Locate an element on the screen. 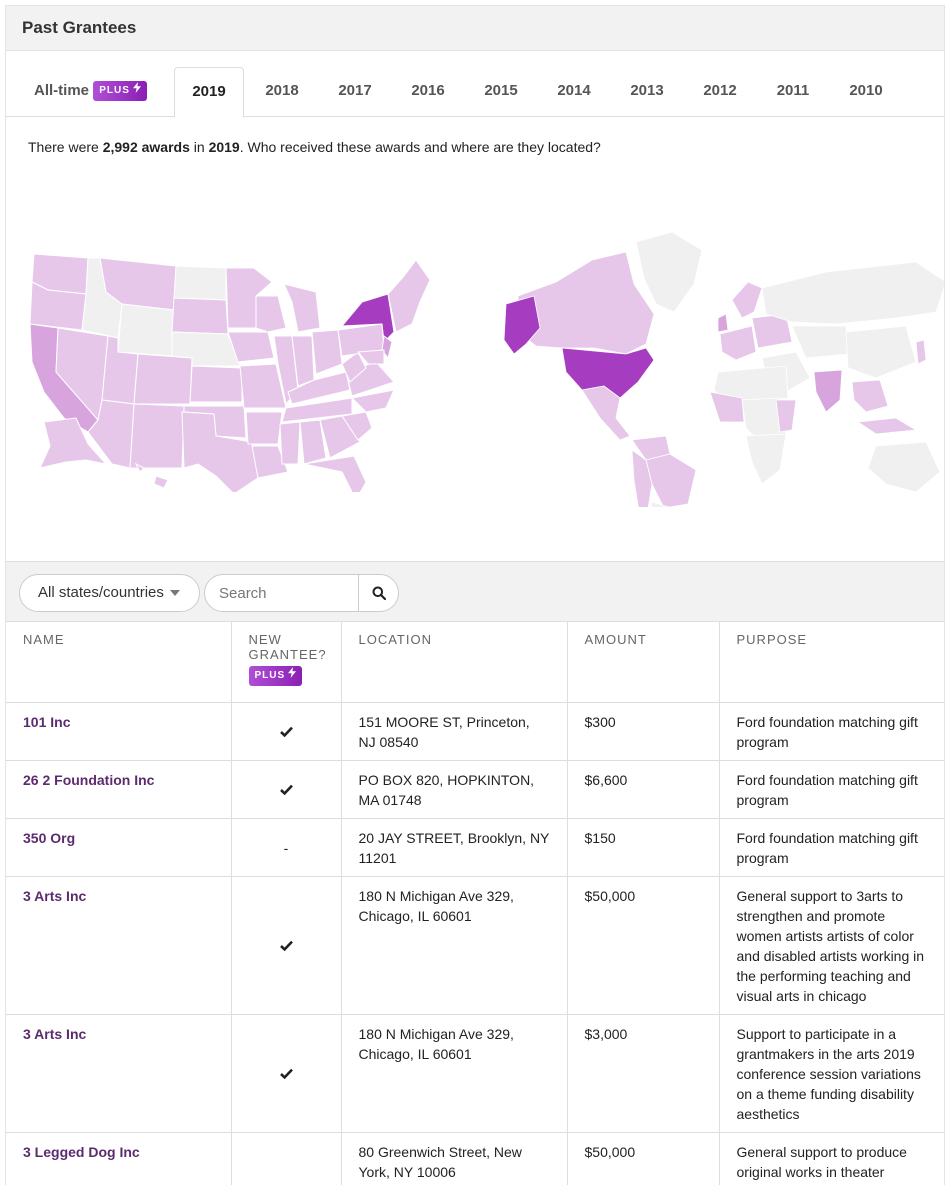  grantee-link: 3 Legged Dog Inc is located at coordinates (81, 1151).